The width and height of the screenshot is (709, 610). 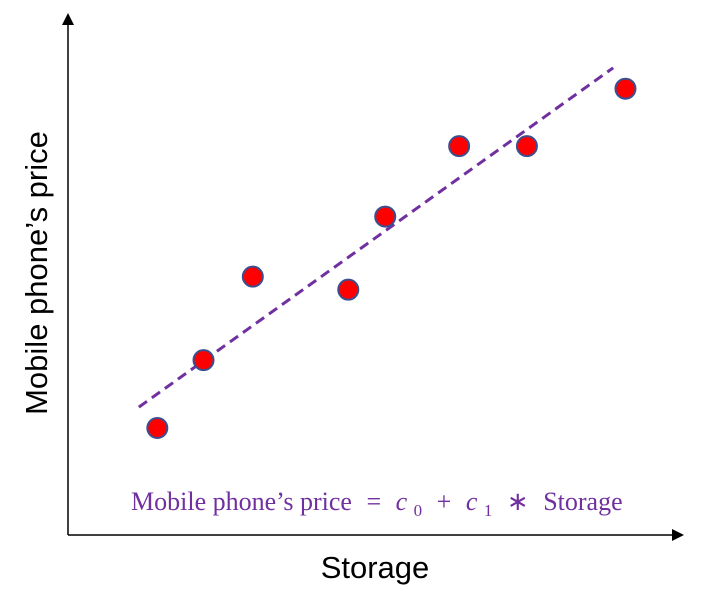 I want to click on equation-lhs: Mobile phone’s price, so click(x=241, y=501).